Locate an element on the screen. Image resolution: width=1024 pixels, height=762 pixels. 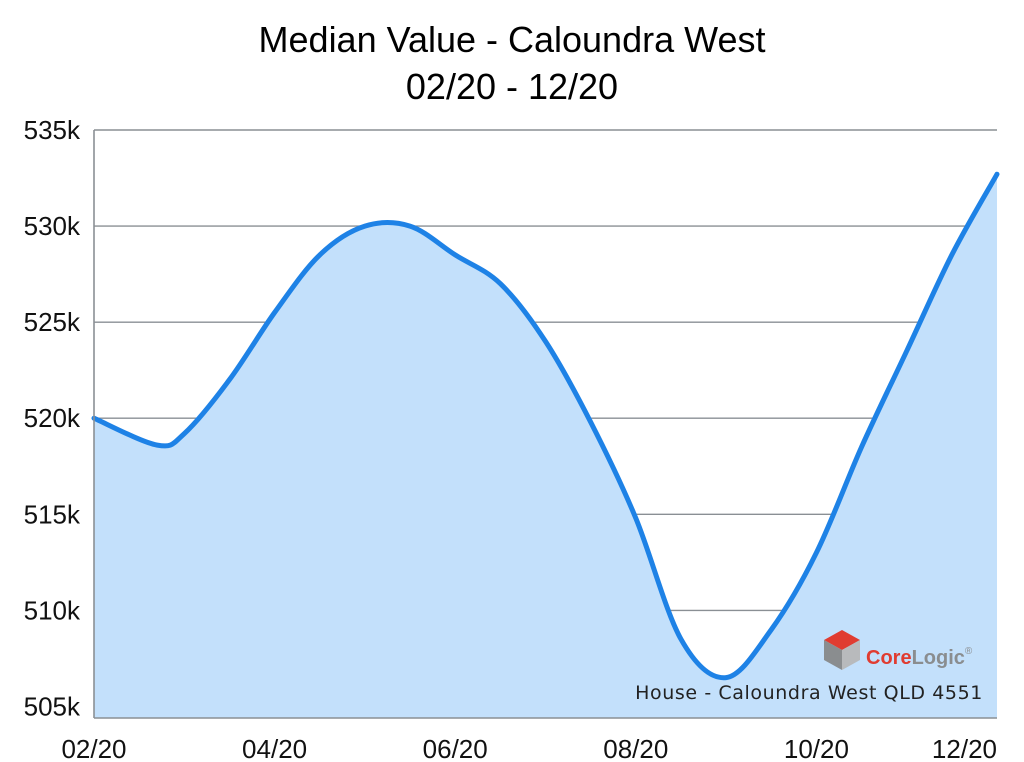
y-tick-labels: 535k 530k 525k 520k 515k 510k 505k is located at coordinates (52, 418).